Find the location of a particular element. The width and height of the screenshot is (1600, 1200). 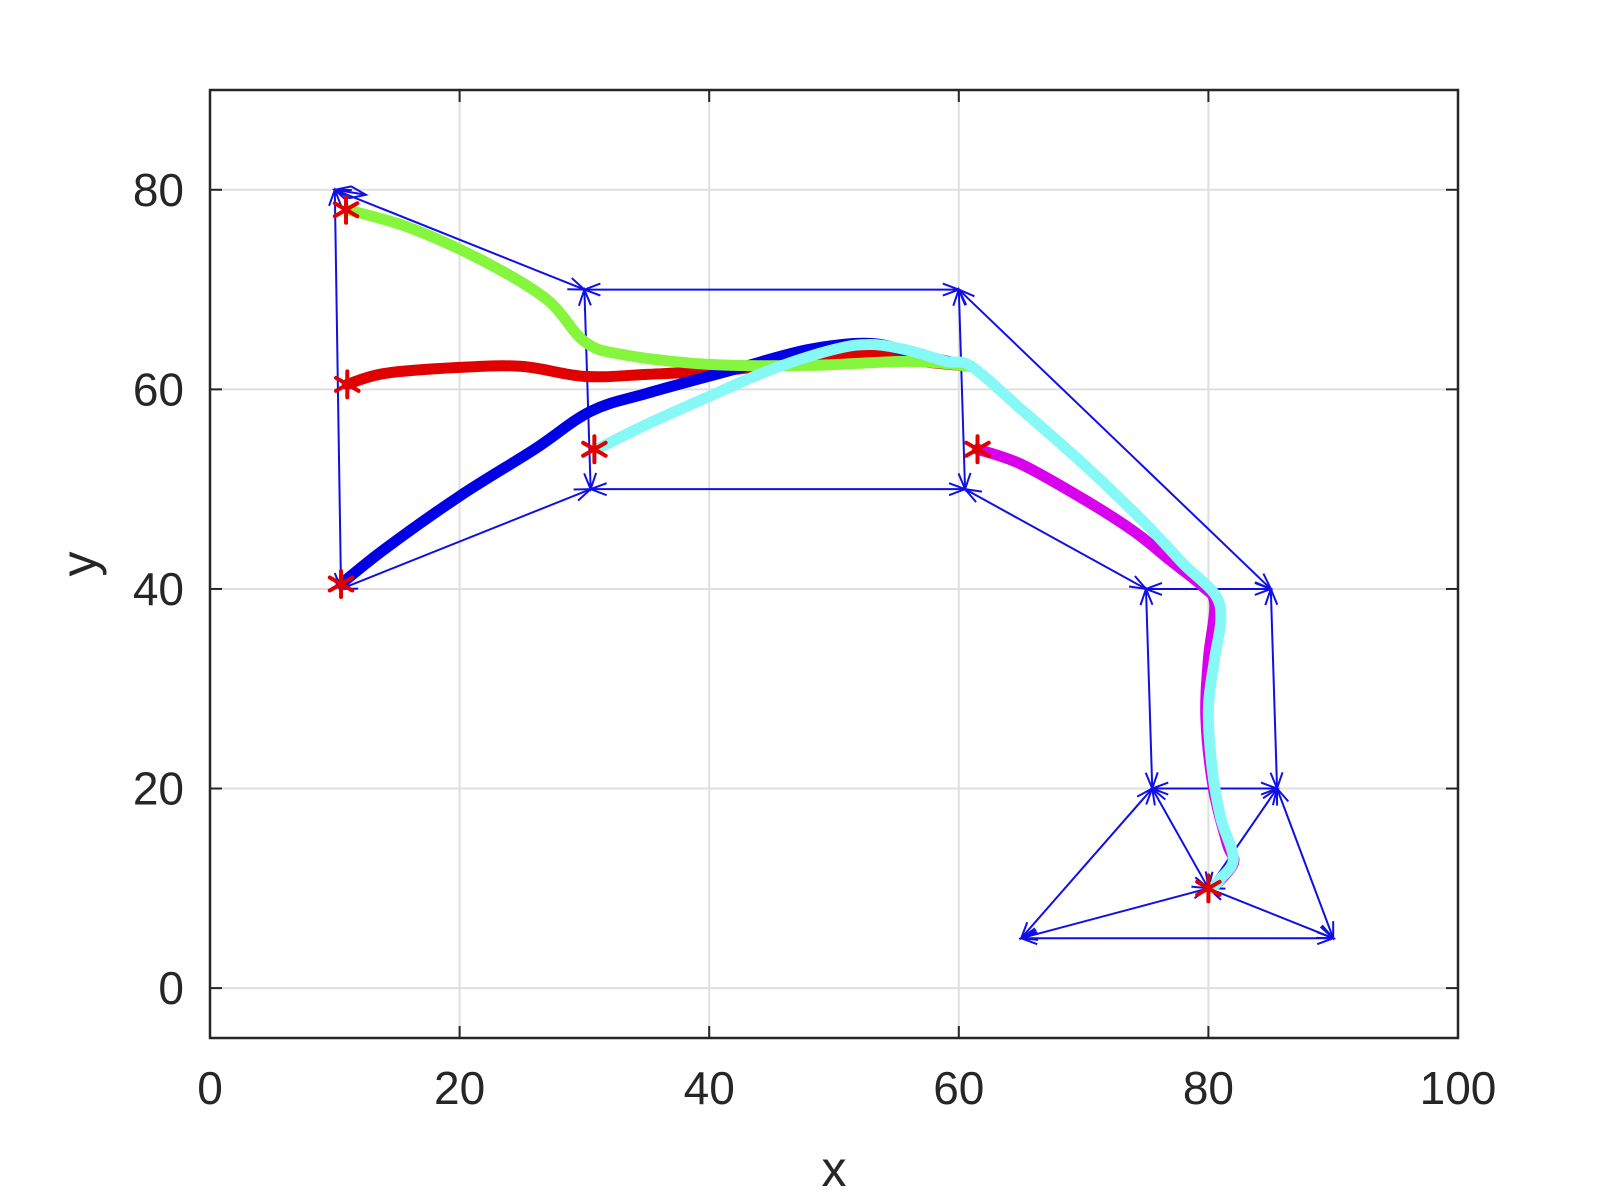

y-axis-label: y is located at coordinates (79, 564).